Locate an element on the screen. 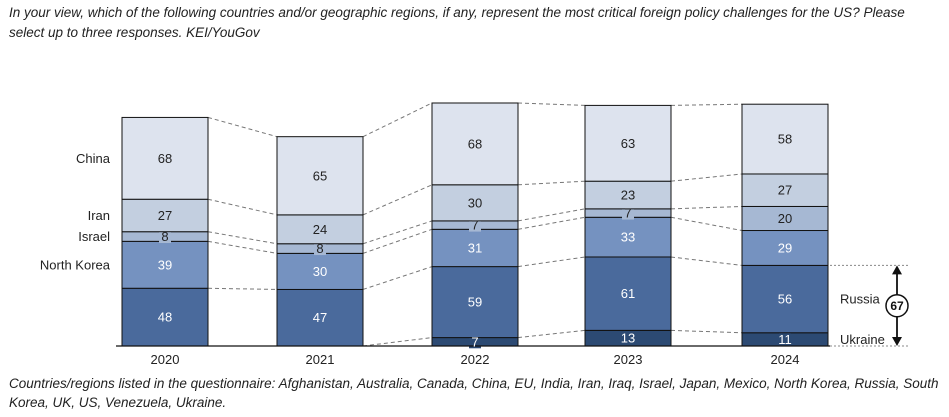 Image resolution: width=949 pixels, height=417 pixels. data-label: 61 is located at coordinates (628, 293).